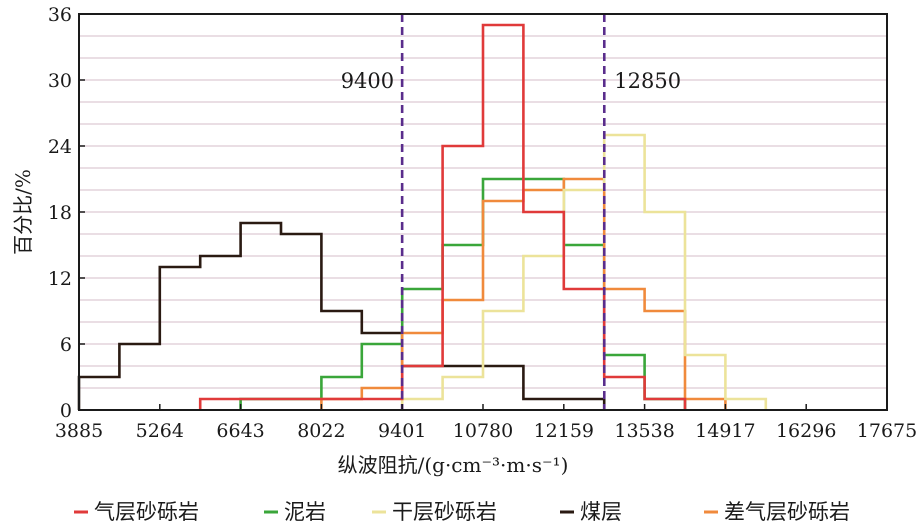 The width and height of the screenshot is (923, 529). Describe the element at coordinates (305, 512) in the screenshot. I see `legend-label-泥岩: 泥岩` at that location.